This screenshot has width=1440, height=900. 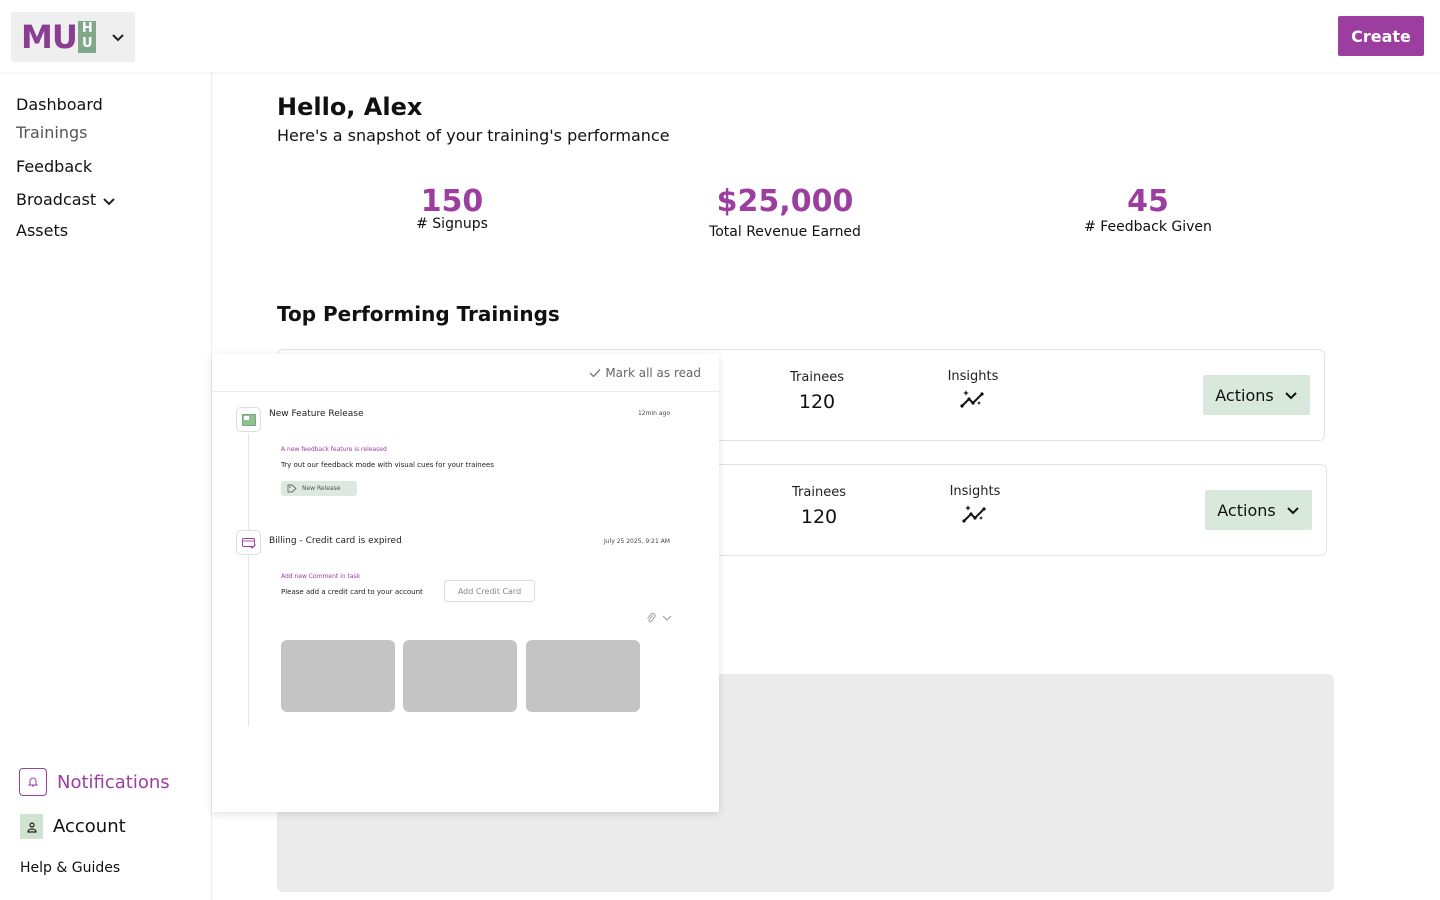 I want to click on stat-label: # Feedback Given, so click(x=1148, y=227).